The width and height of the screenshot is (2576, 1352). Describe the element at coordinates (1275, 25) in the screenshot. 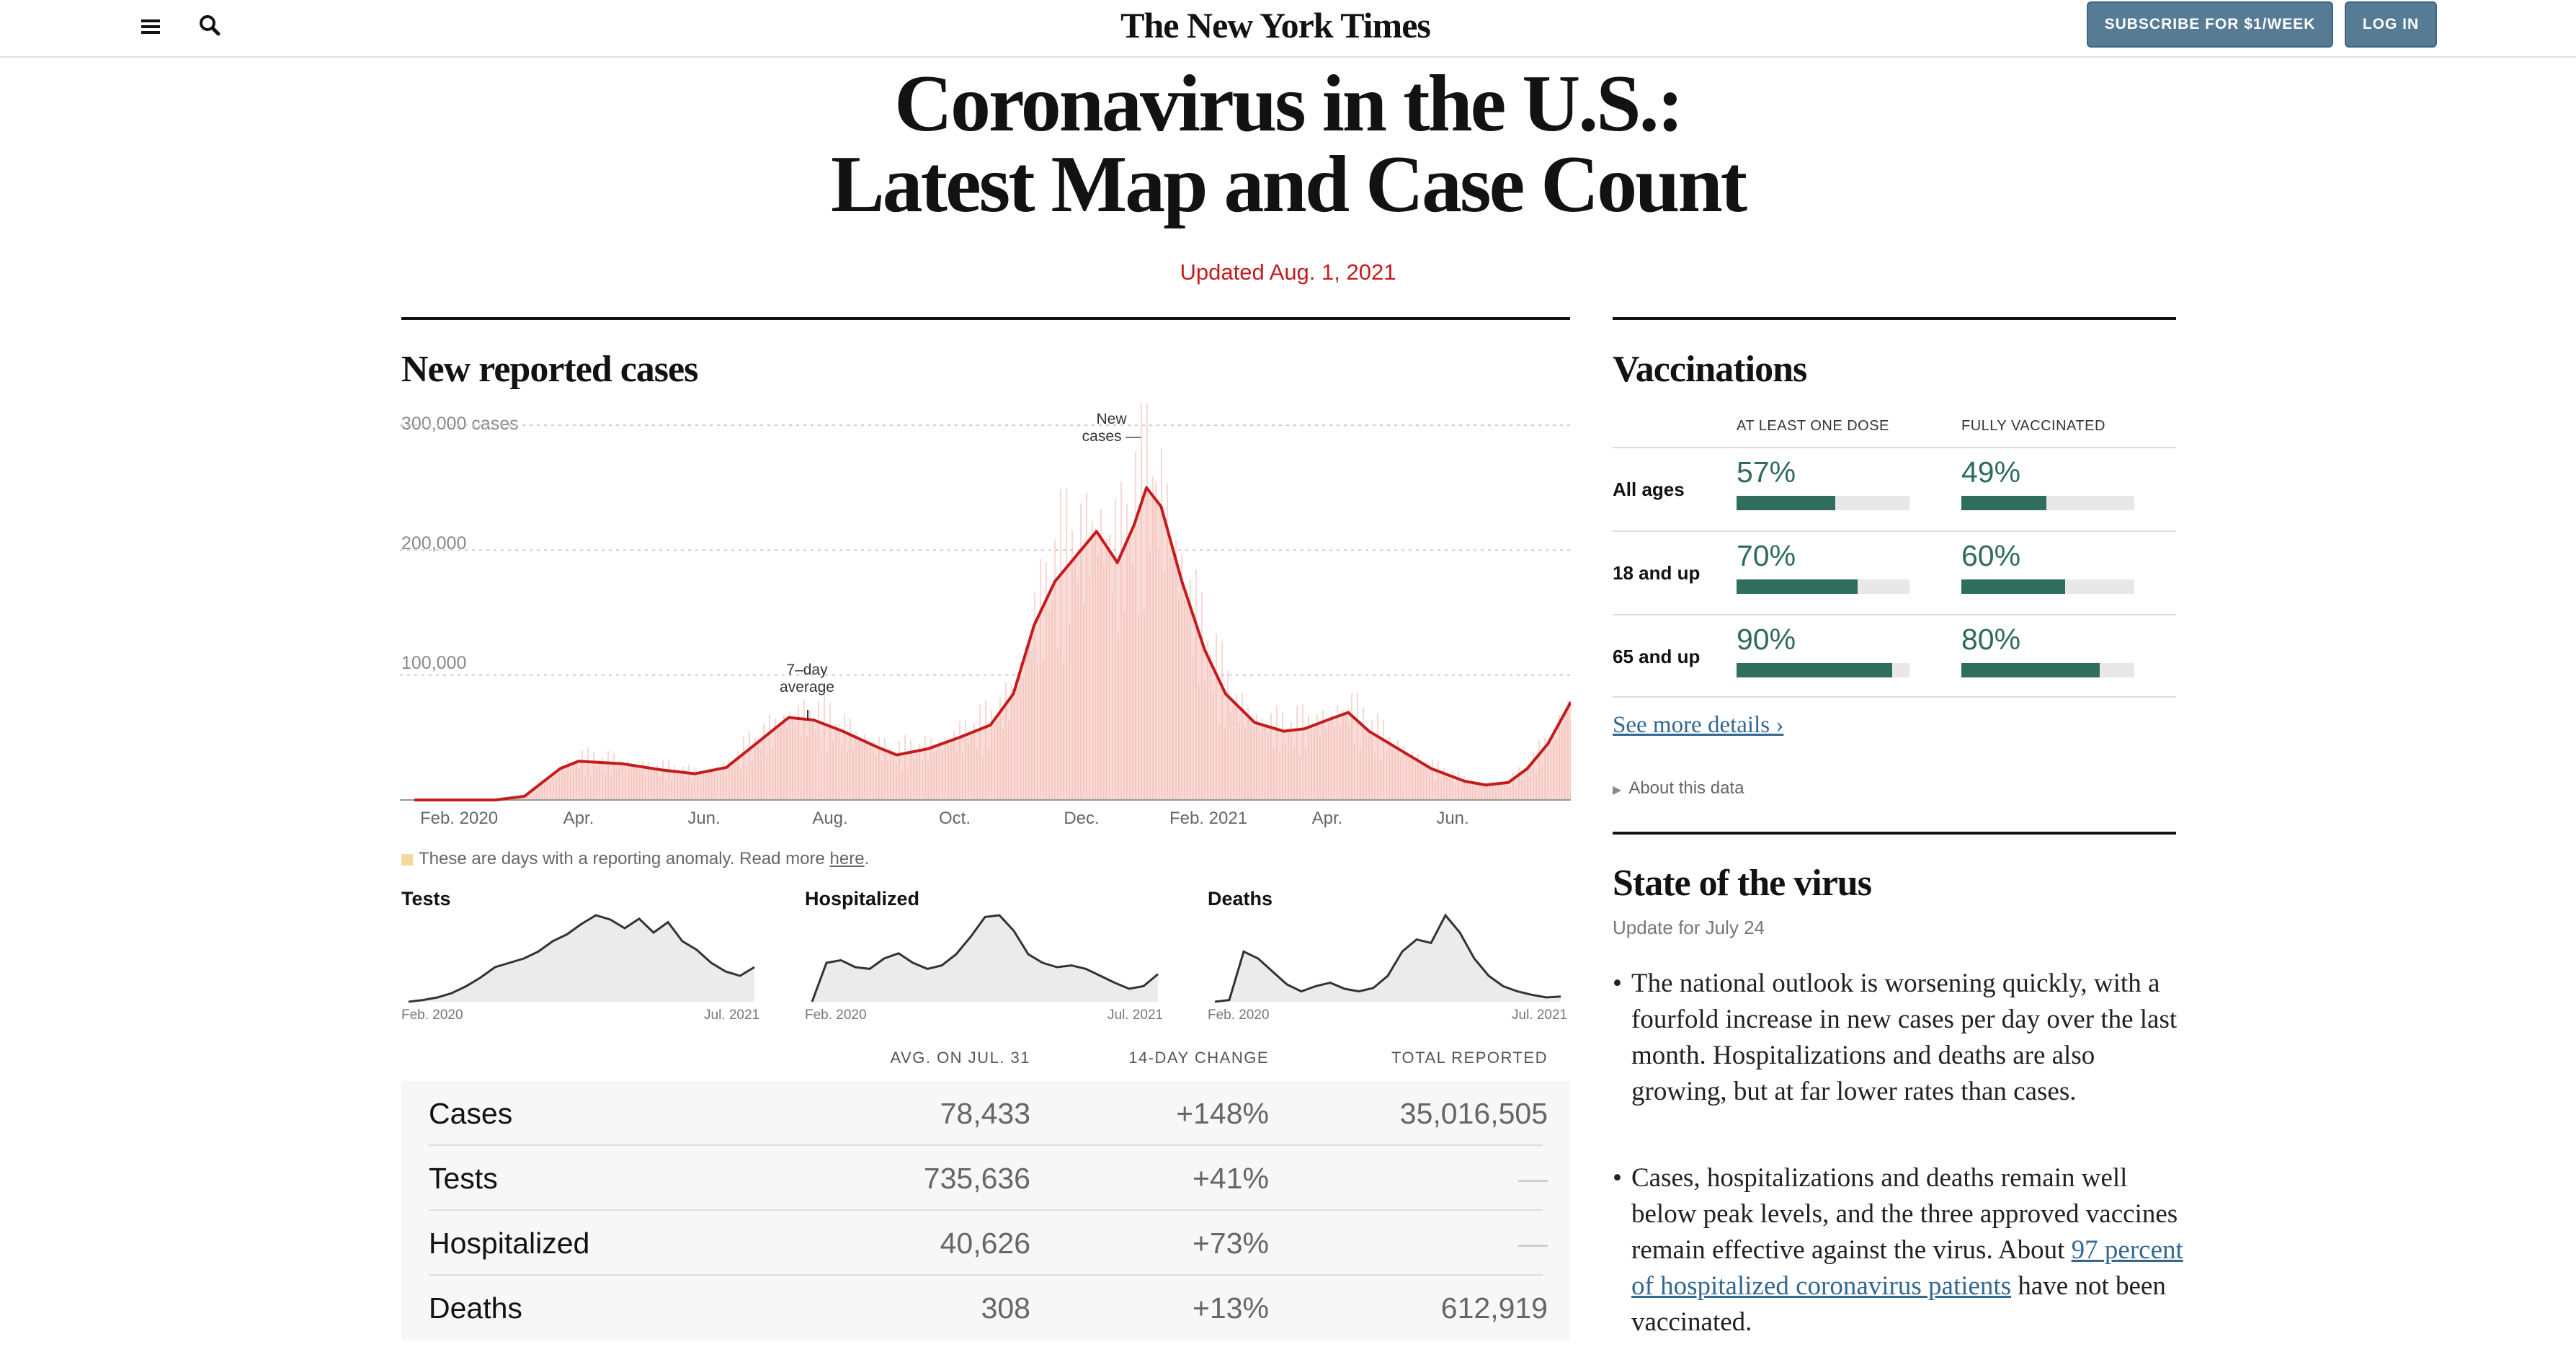

I see `nyt-logo: The New York Times` at that location.